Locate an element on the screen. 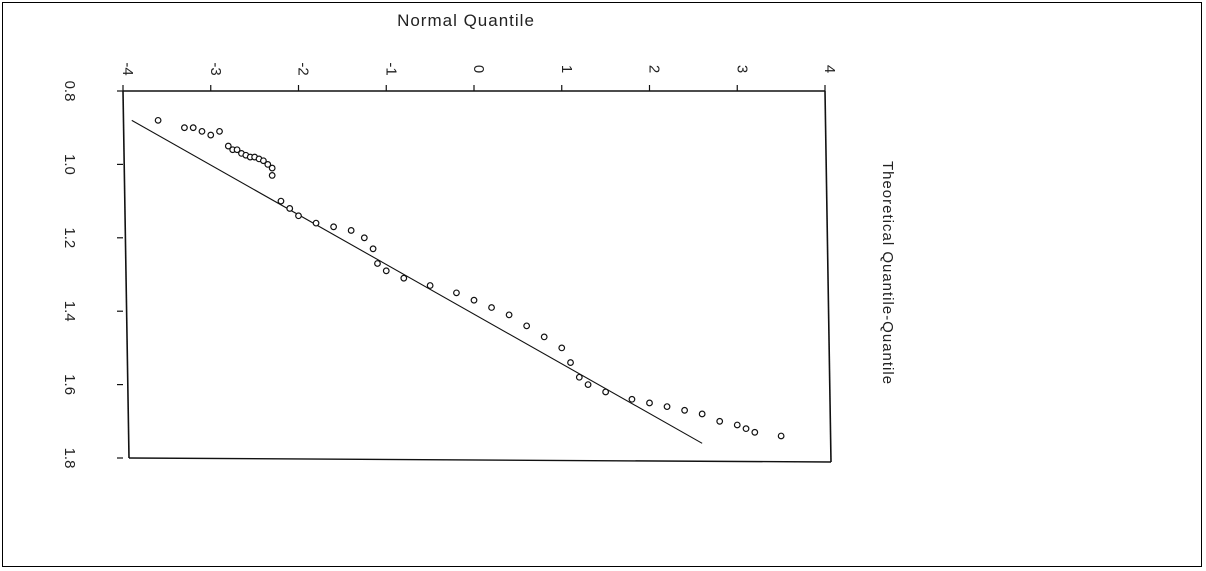 This screenshot has width=1206, height=571. x-tick-labels: -4 -3 -2 -1 0 1 2 3 4 is located at coordinates (478, 76).